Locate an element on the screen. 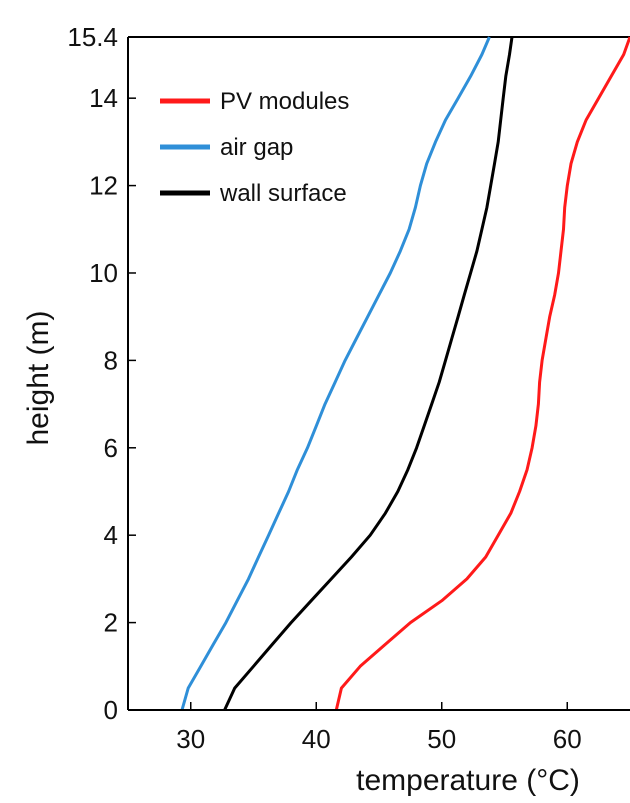 This screenshot has width=630, height=803. y-tick-label: 0 is located at coordinates (111, 710).